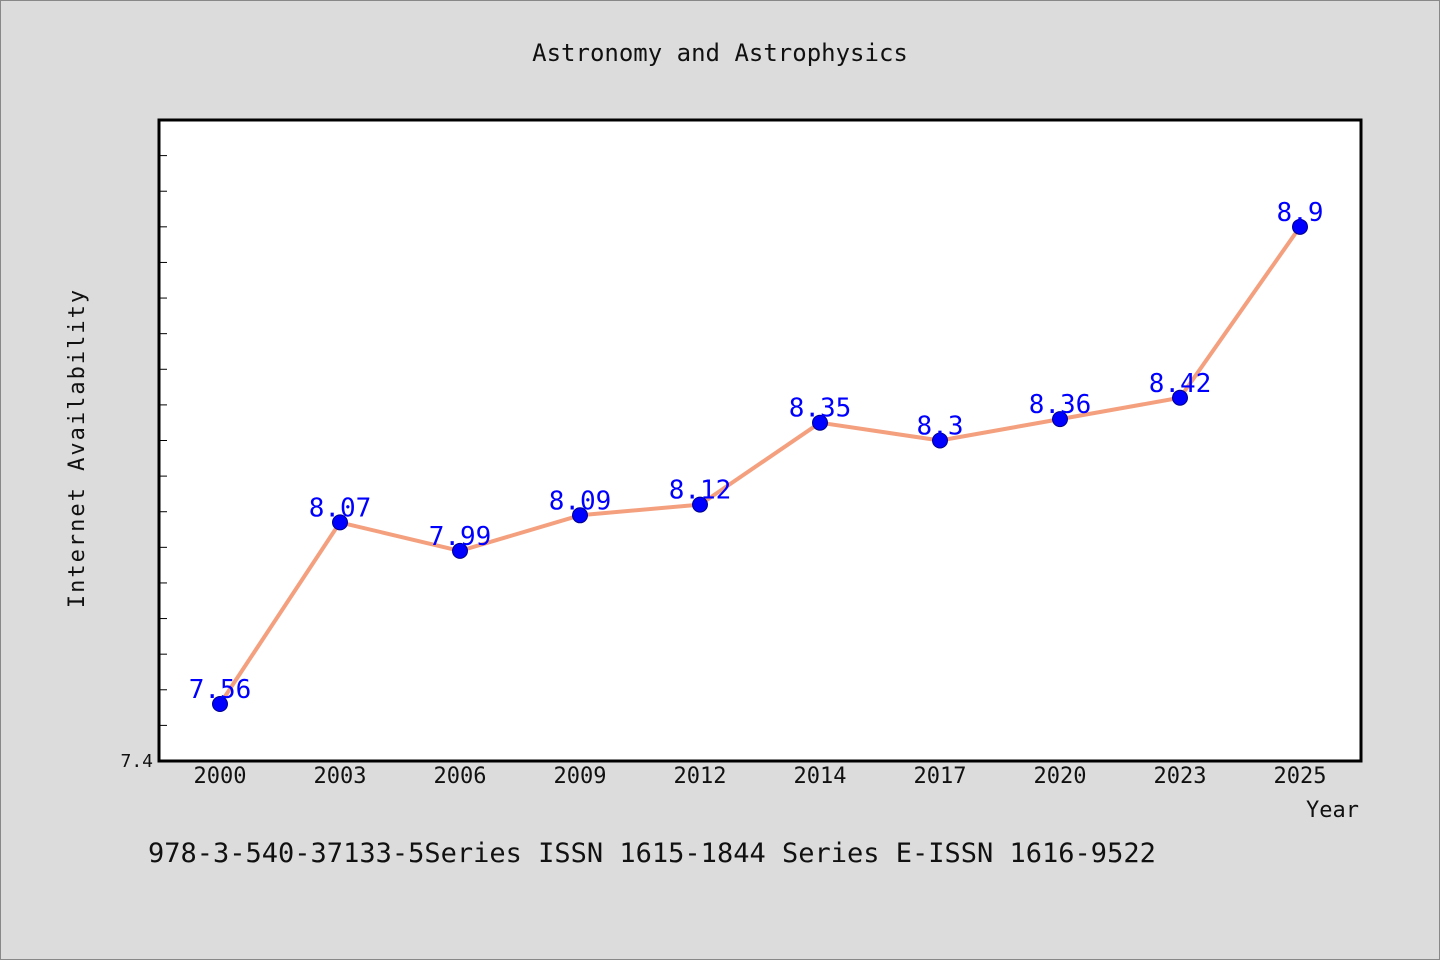 The image size is (1440, 960). What do you see at coordinates (1180, 384) in the screenshot?
I see `data-label: 8.42` at bounding box center [1180, 384].